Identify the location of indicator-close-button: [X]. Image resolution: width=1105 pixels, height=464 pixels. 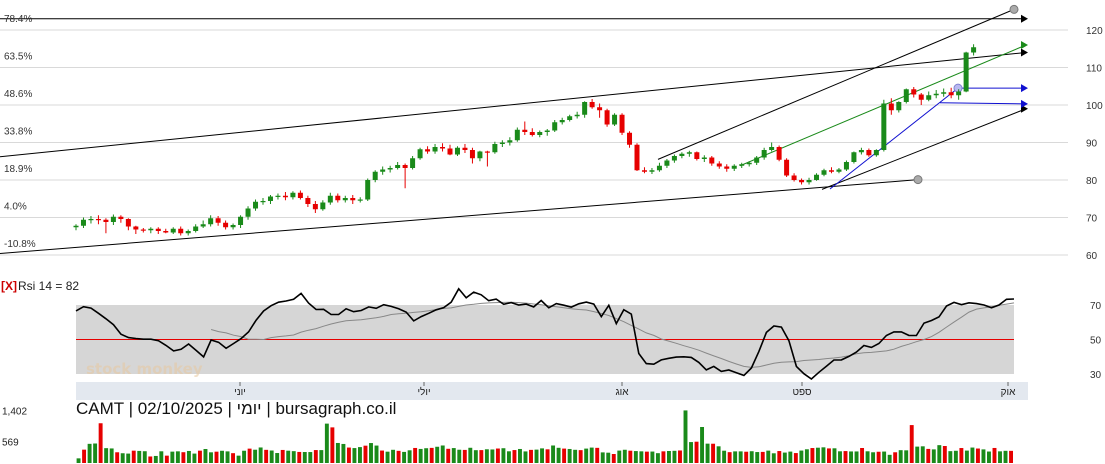
(9, 286).